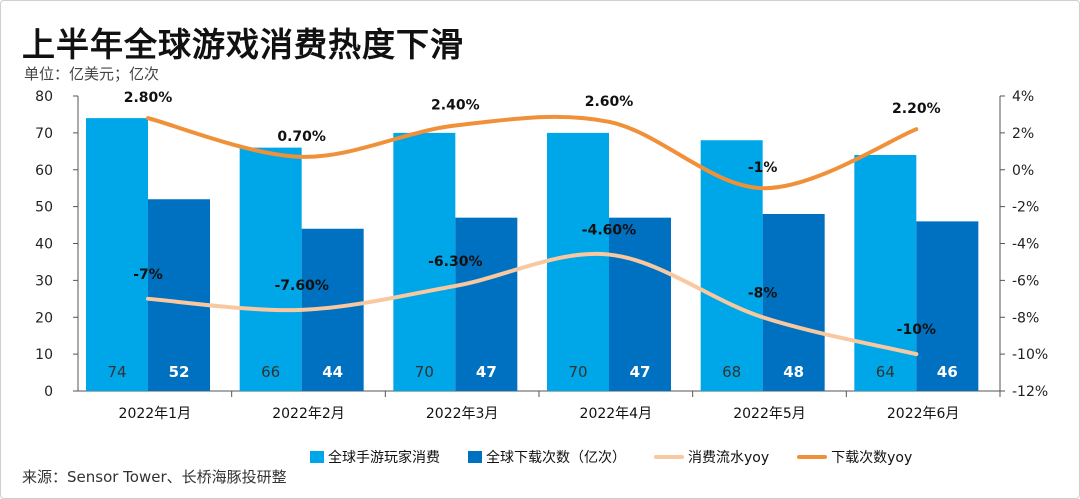  I want to click on legend-label-download-yoy: 下载次数yoy, so click(872, 458).